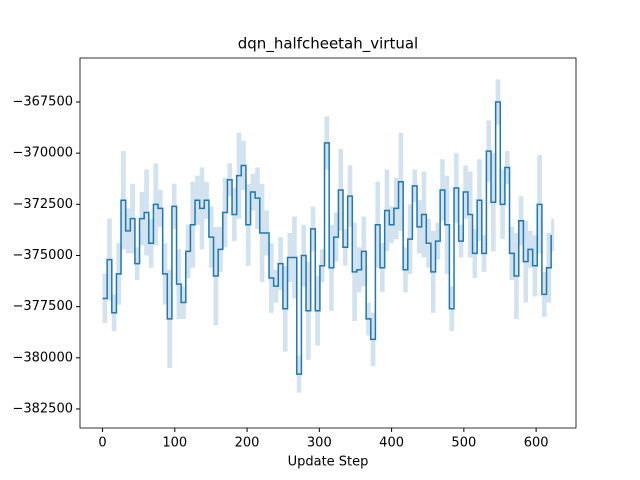 The width and height of the screenshot is (640, 480). What do you see at coordinates (328, 44) in the screenshot?
I see `chart-title: dqn_halfcheetah_virtual` at bounding box center [328, 44].